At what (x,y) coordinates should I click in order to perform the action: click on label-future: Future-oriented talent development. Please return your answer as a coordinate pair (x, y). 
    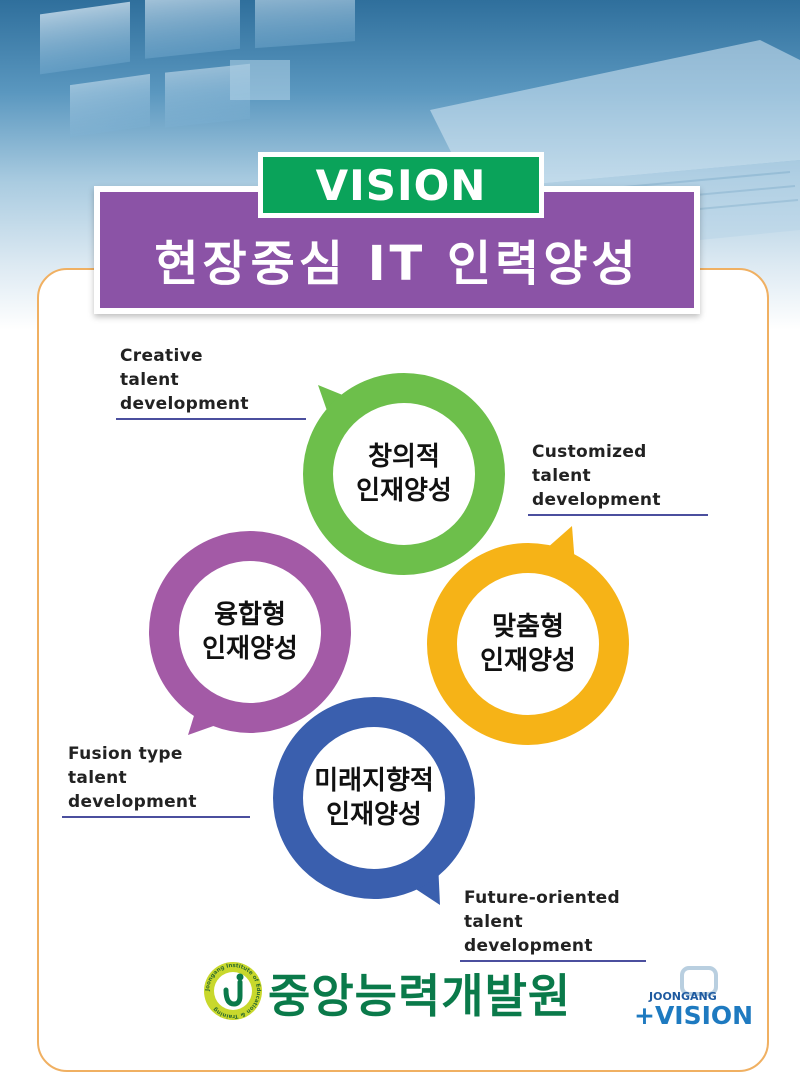
    Looking at the image, I should click on (553, 924).